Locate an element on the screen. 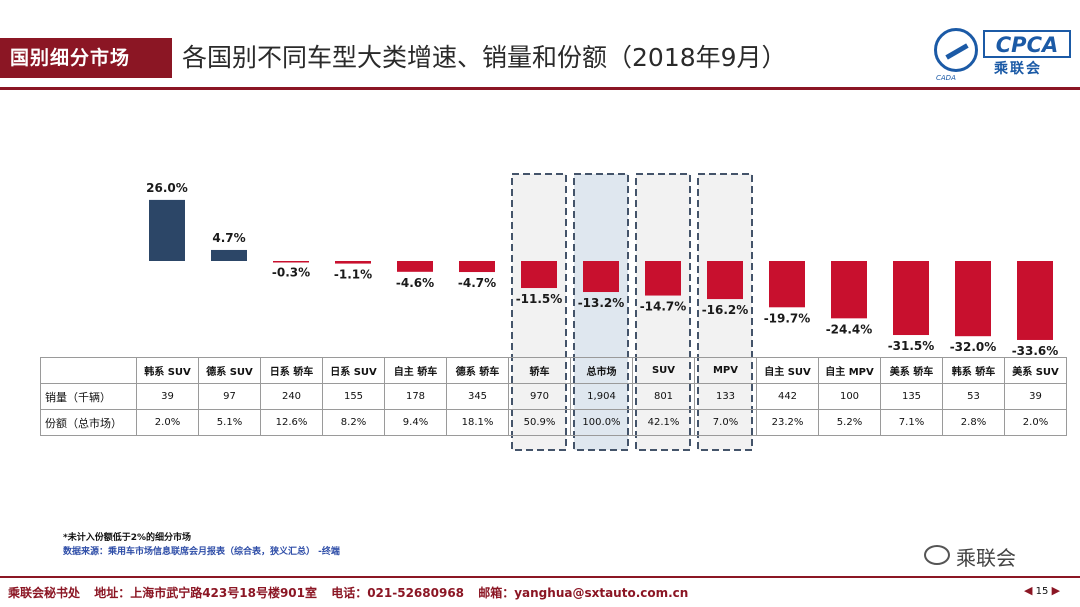 The width and height of the screenshot is (1080, 607). table-cell: 5.1% is located at coordinates (229, 422).